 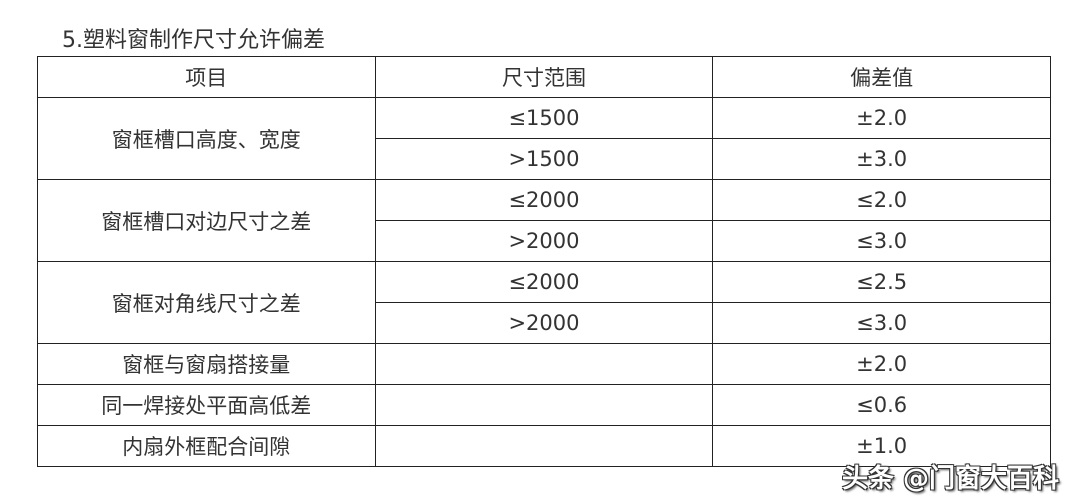 I want to click on table-row: 同一焊接处平面高低差 ≤0.6, so click(x=544, y=405).